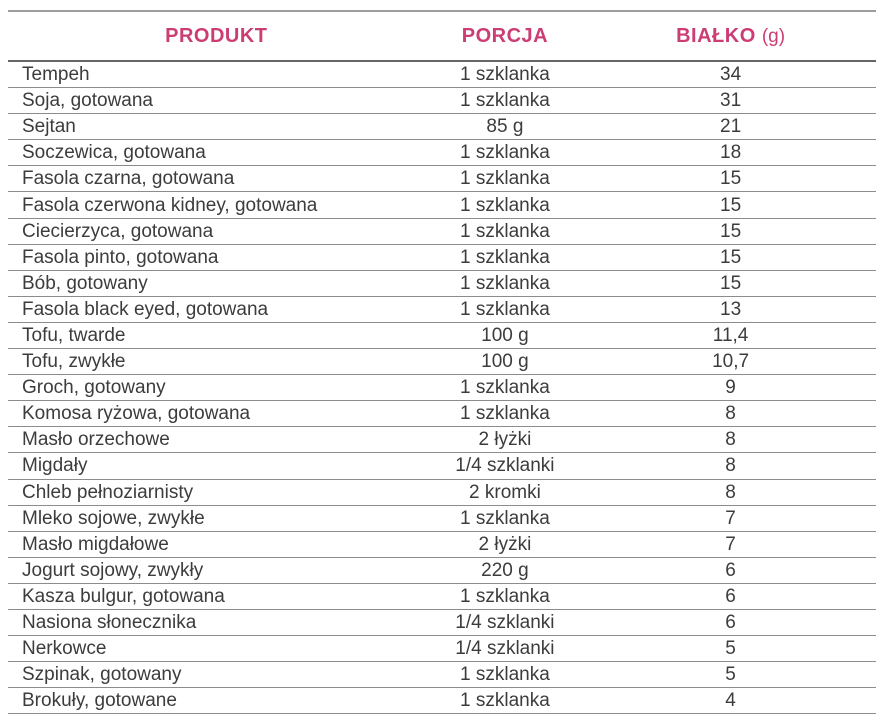 This screenshot has height=728, width=883. Describe the element at coordinates (216, 35) in the screenshot. I see `column-header-produkt: PRODUKT` at that location.